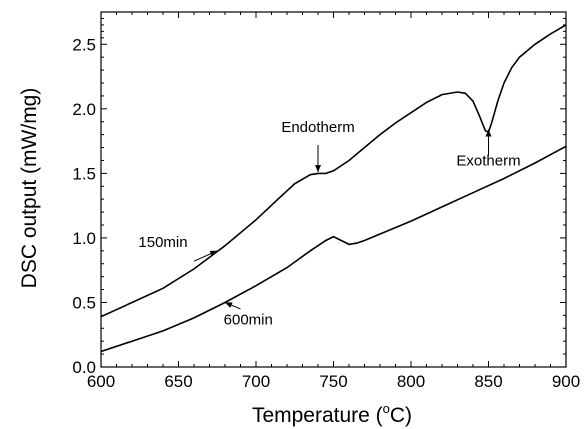 The height and width of the screenshot is (429, 586). What do you see at coordinates (332, 414) in the screenshot?
I see `x-axis-title: Temperature (oC)` at bounding box center [332, 414].